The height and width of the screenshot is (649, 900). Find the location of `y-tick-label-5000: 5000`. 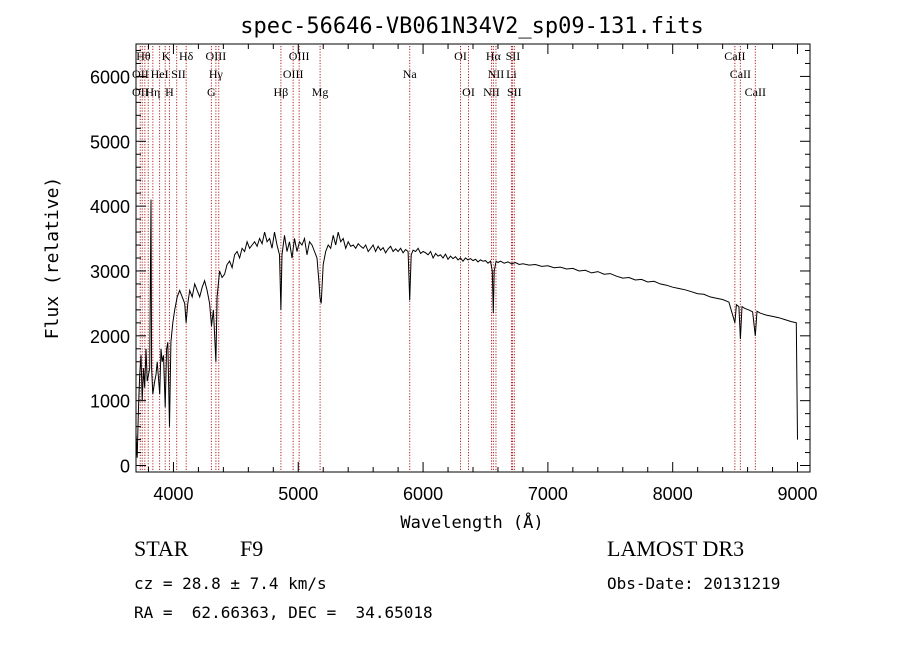

y-tick-label-5000: 5000 is located at coordinates (110, 142).